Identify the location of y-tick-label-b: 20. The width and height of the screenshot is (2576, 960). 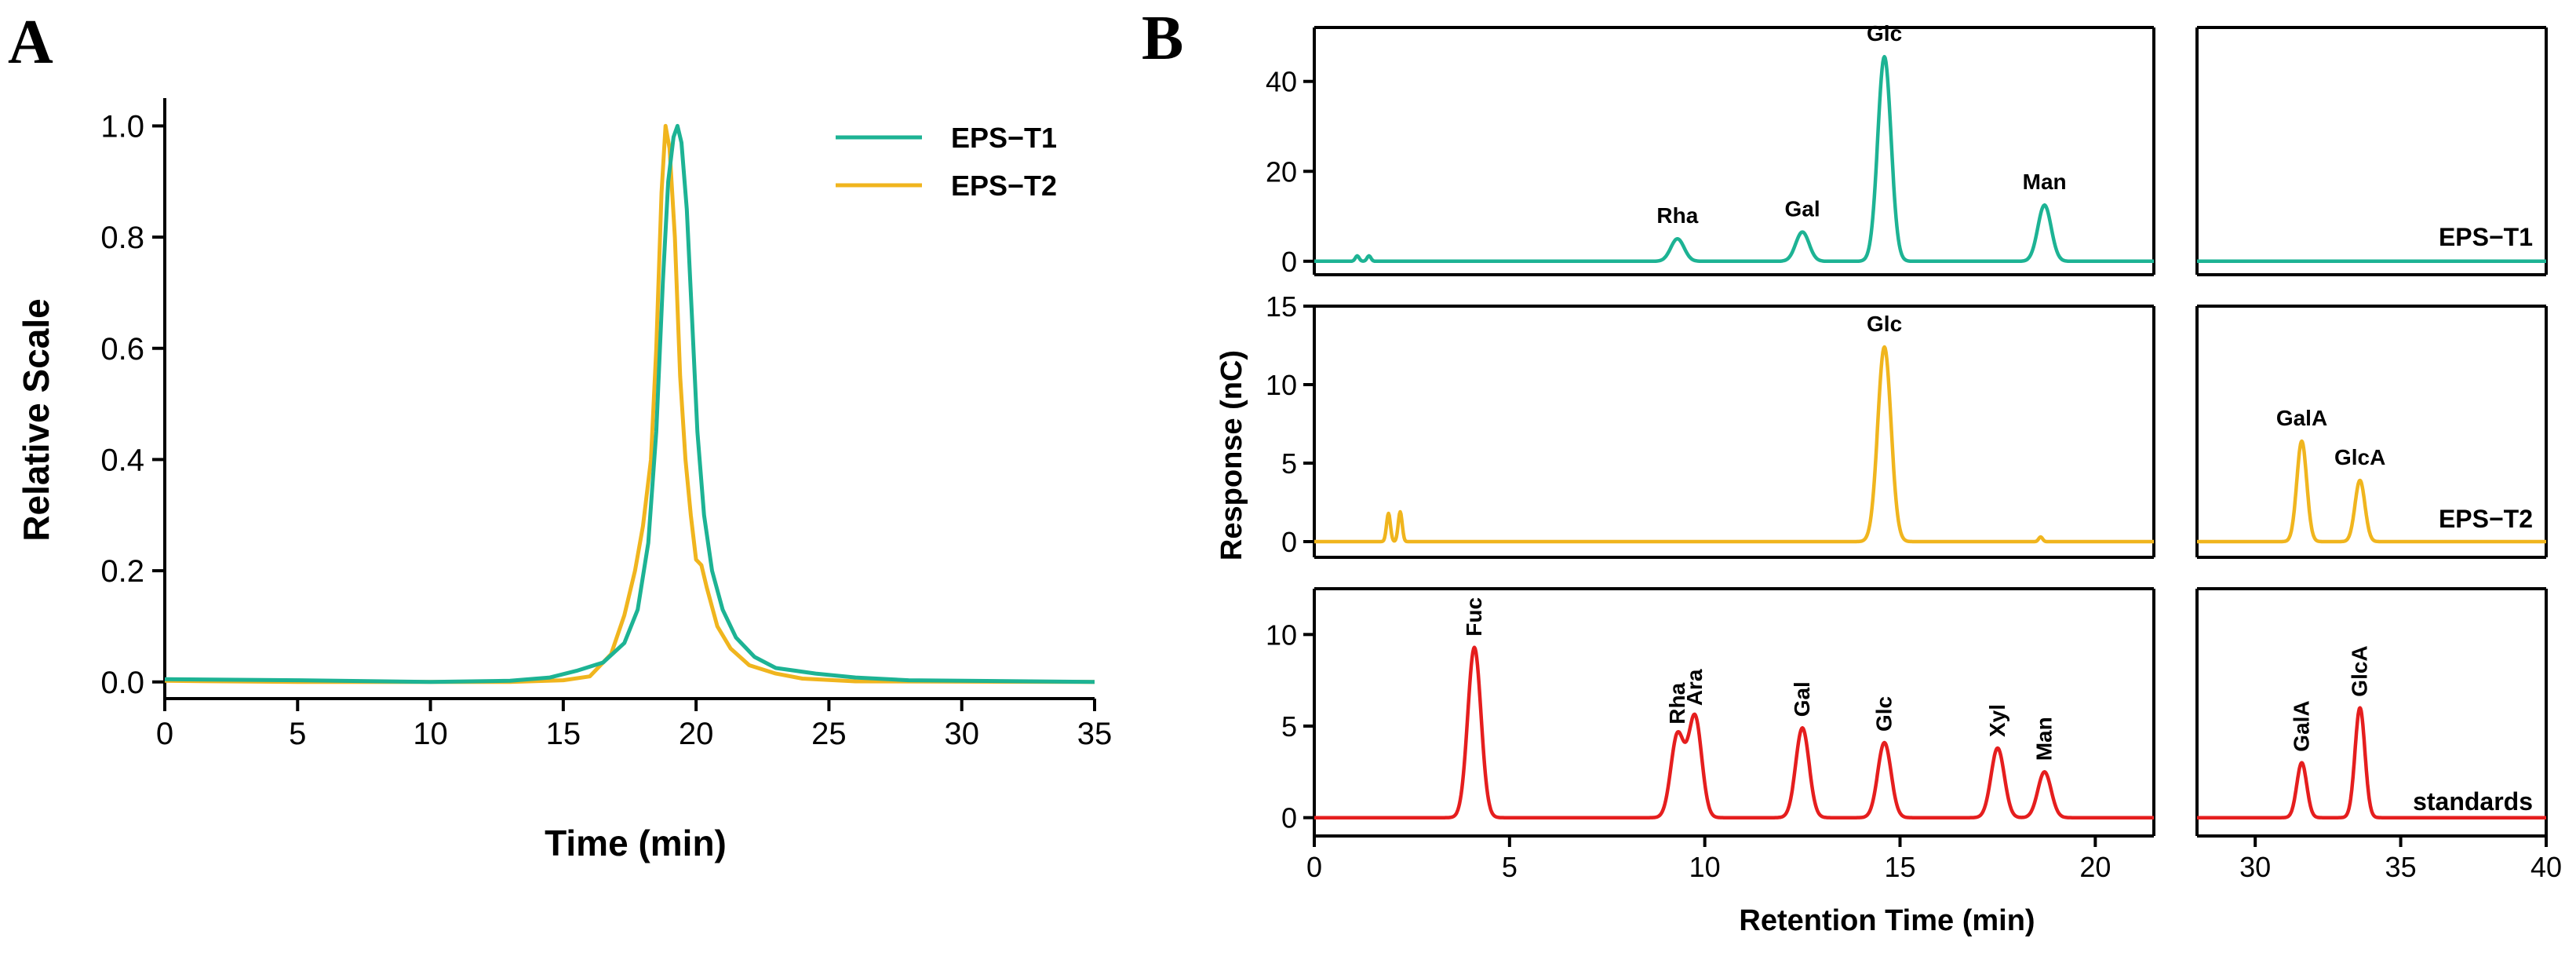
(1281, 172).